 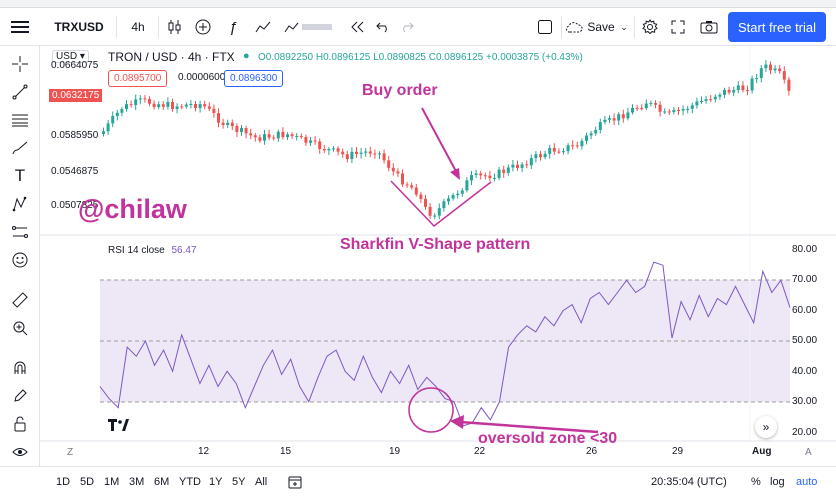 What do you see at coordinates (650, 27) in the screenshot?
I see `gear-icon` at bounding box center [650, 27].